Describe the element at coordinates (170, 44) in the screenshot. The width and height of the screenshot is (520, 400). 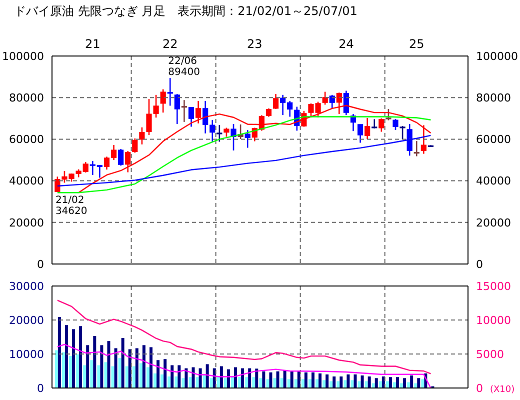
I see `x-tick-label: 22` at that location.